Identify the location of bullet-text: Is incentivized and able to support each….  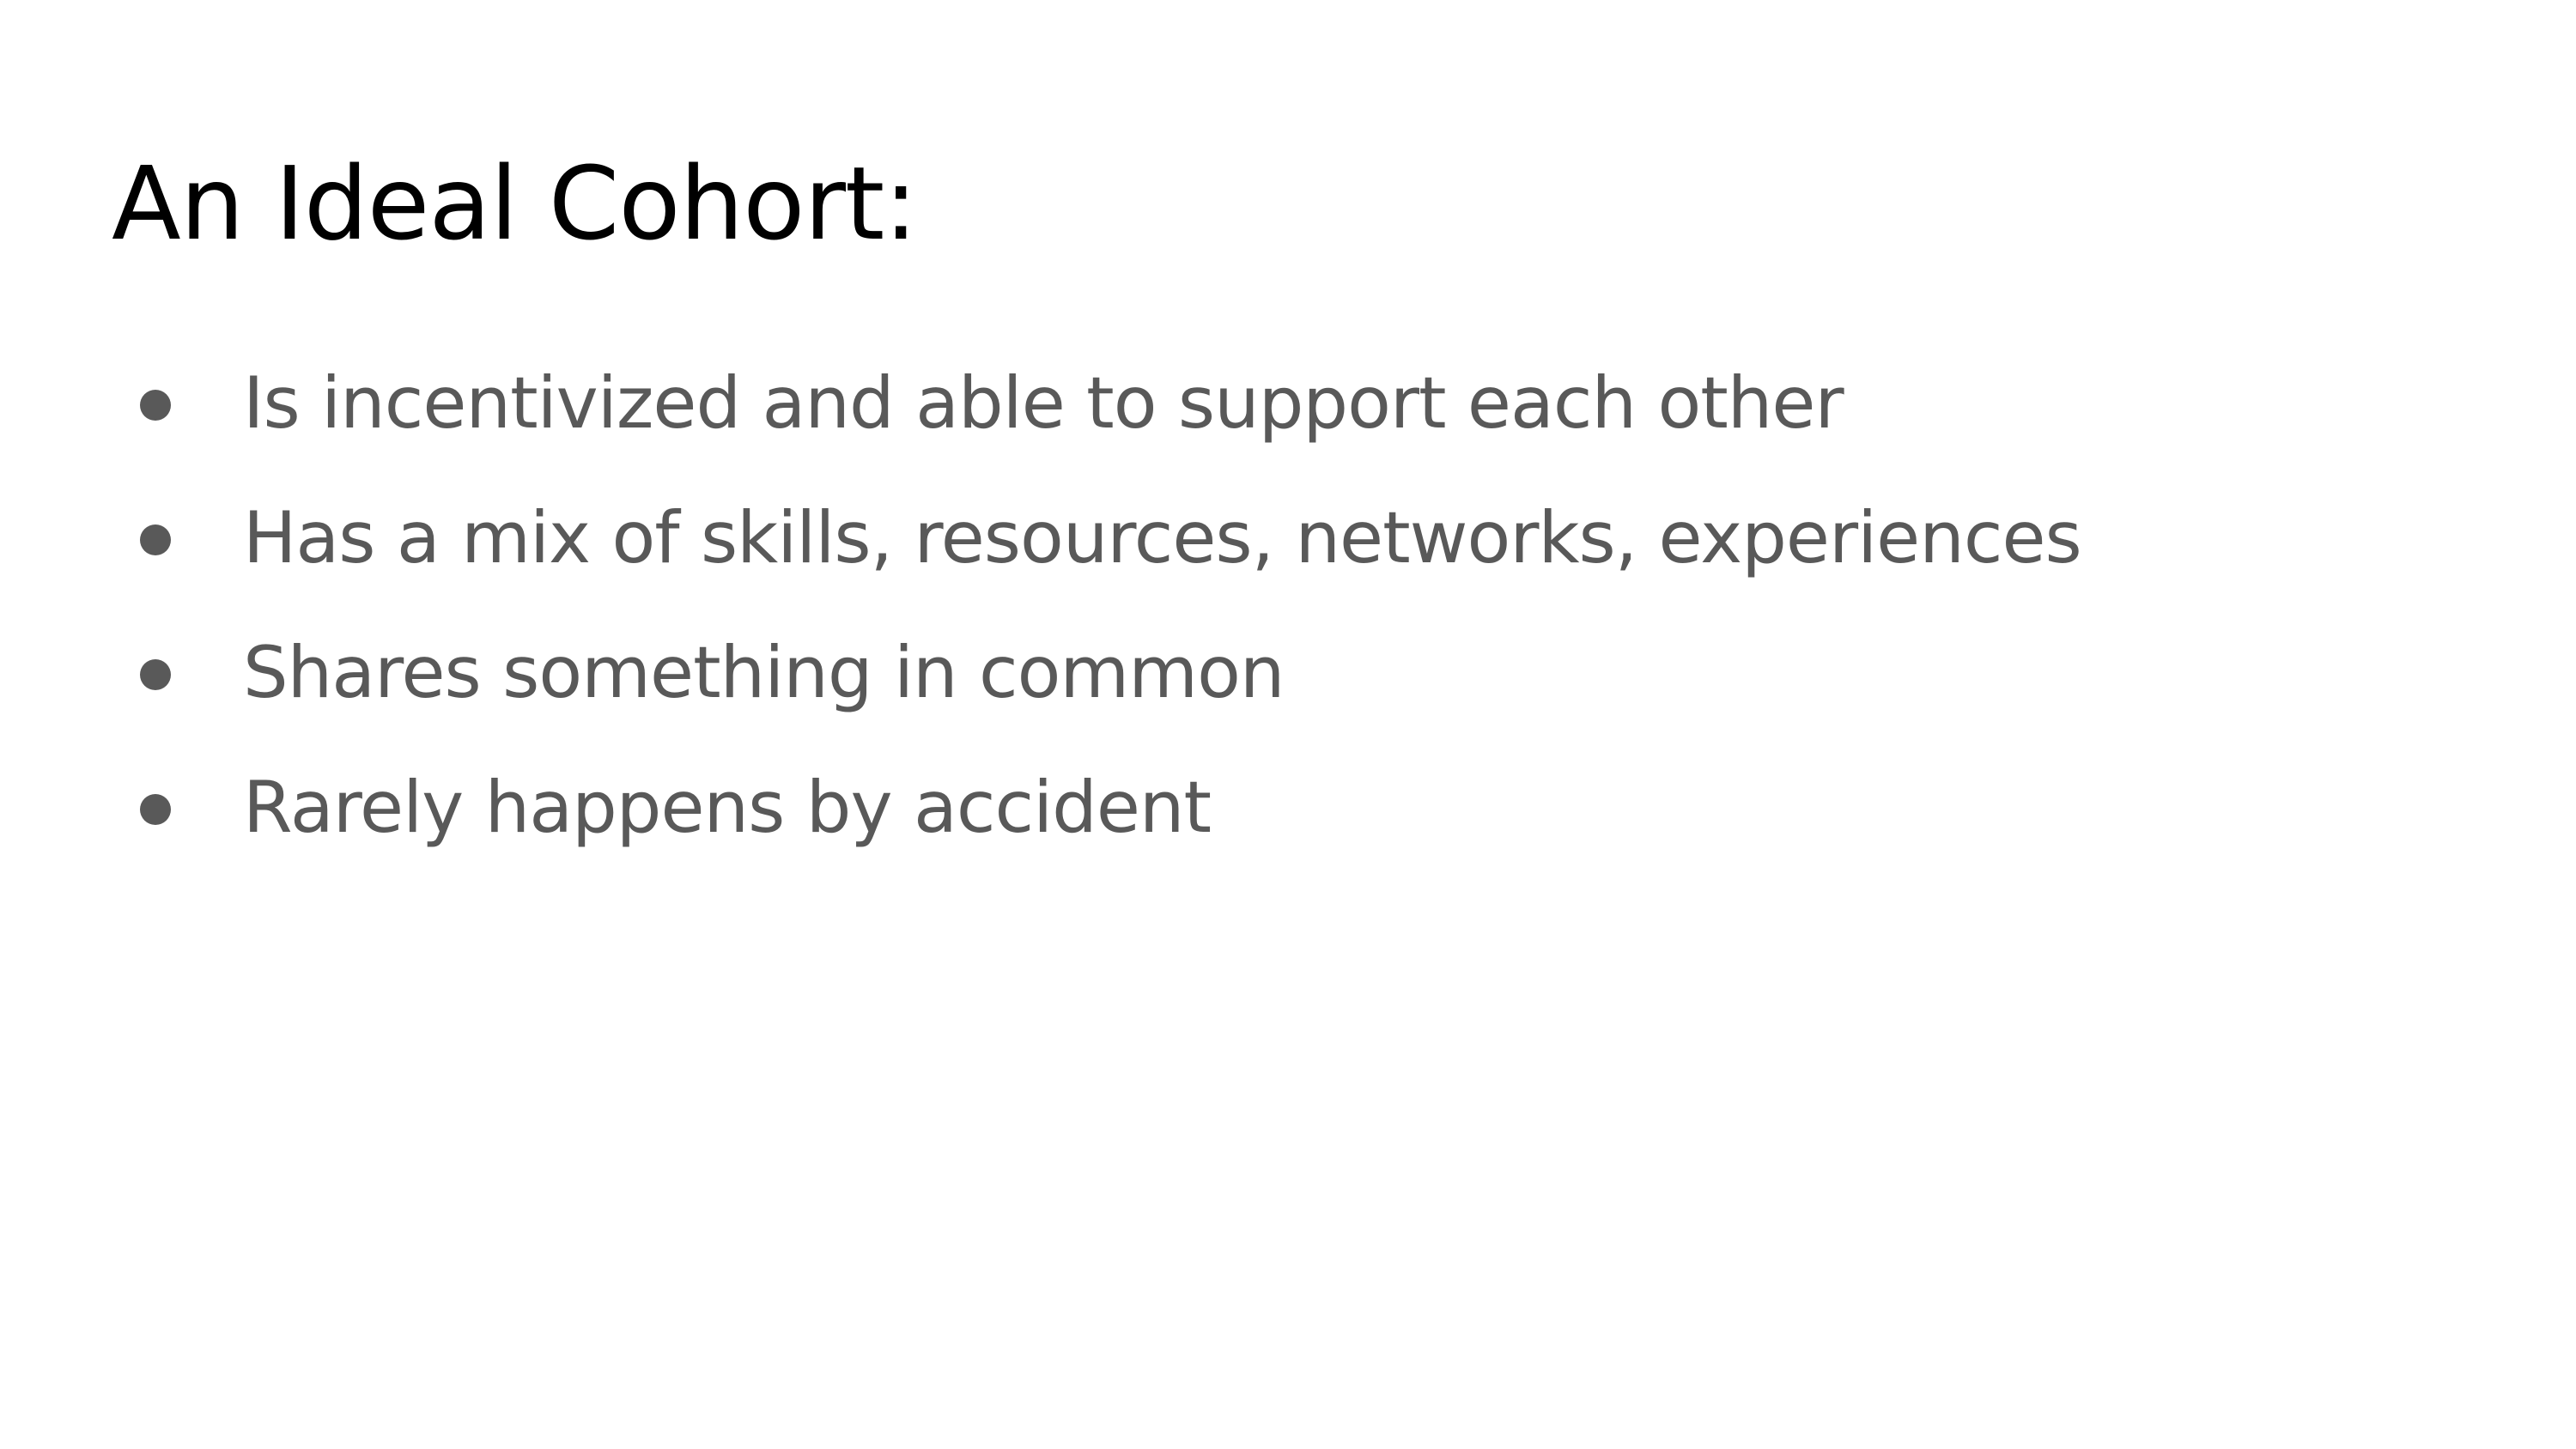
(1043, 403).